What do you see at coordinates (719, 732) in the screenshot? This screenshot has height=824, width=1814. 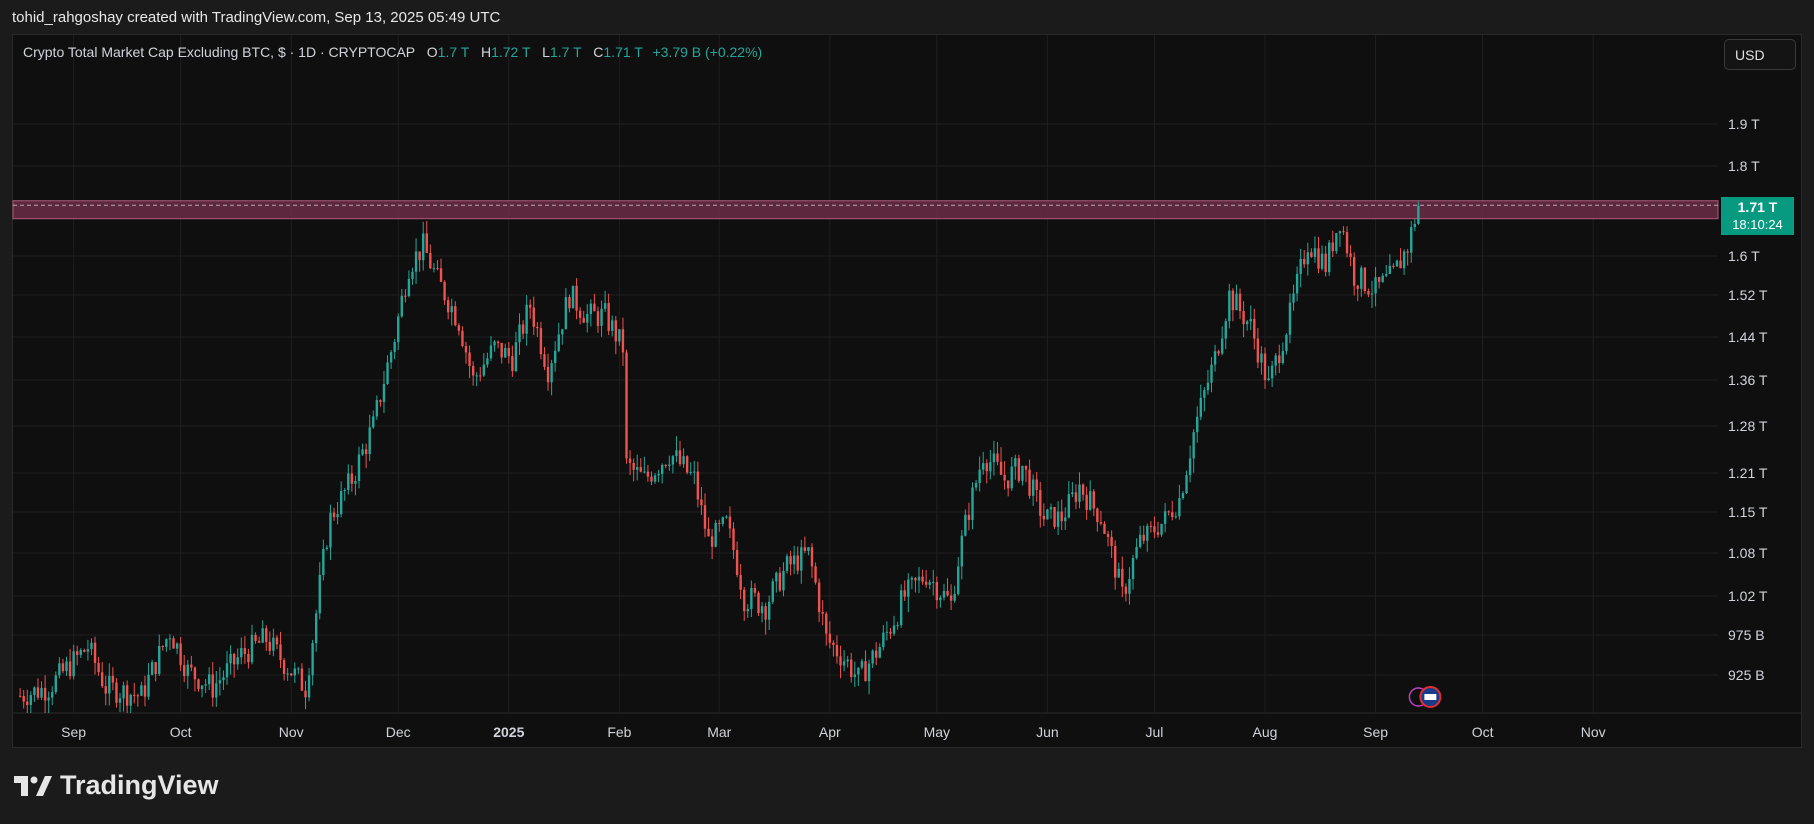 I see `x-tick-label: Mar` at bounding box center [719, 732].